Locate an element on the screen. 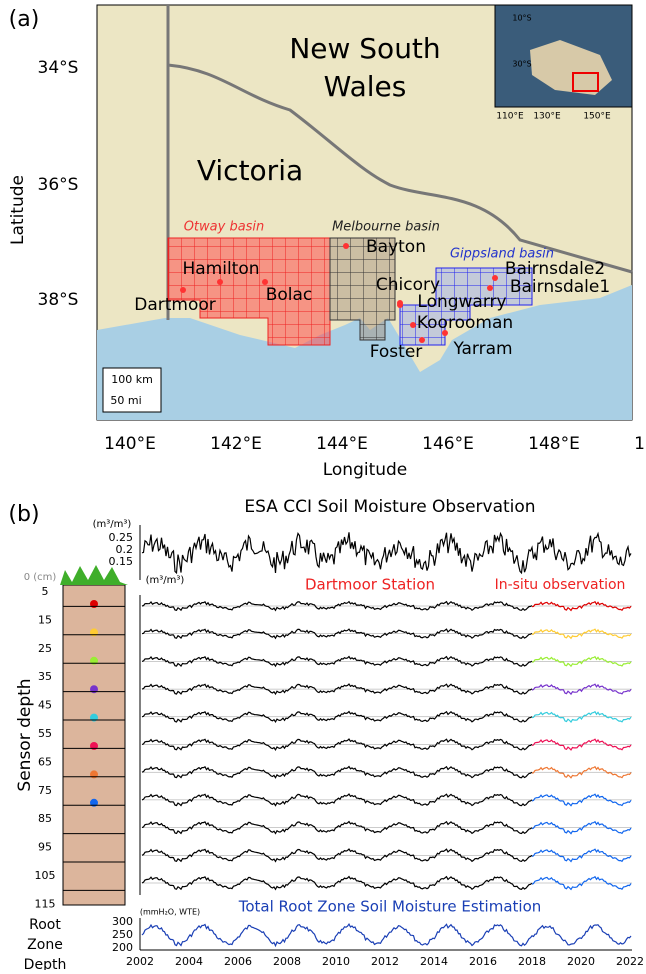 The image size is (646, 974). lon-tick-label: 142°E is located at coordinates (236, 444).